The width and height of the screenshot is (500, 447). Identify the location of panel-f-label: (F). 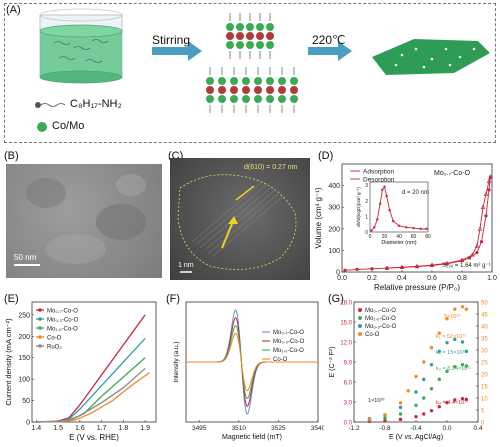
(173, 299).